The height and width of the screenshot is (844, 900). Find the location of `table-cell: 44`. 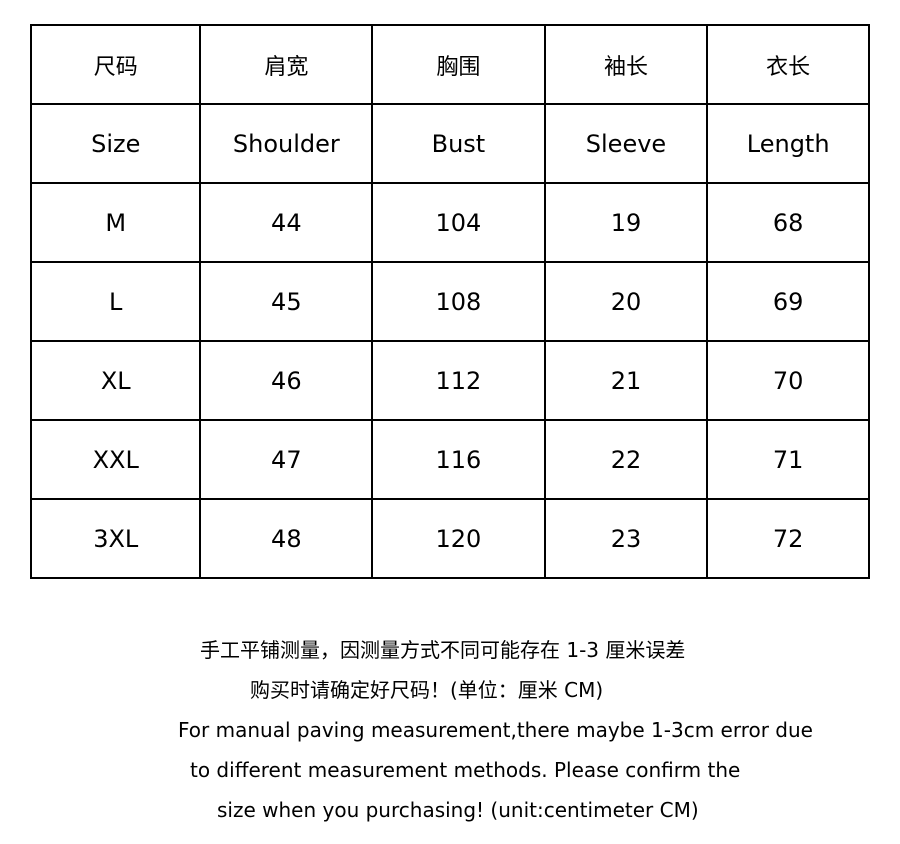

table-cell: 44 is located at coordinates (286, 222).